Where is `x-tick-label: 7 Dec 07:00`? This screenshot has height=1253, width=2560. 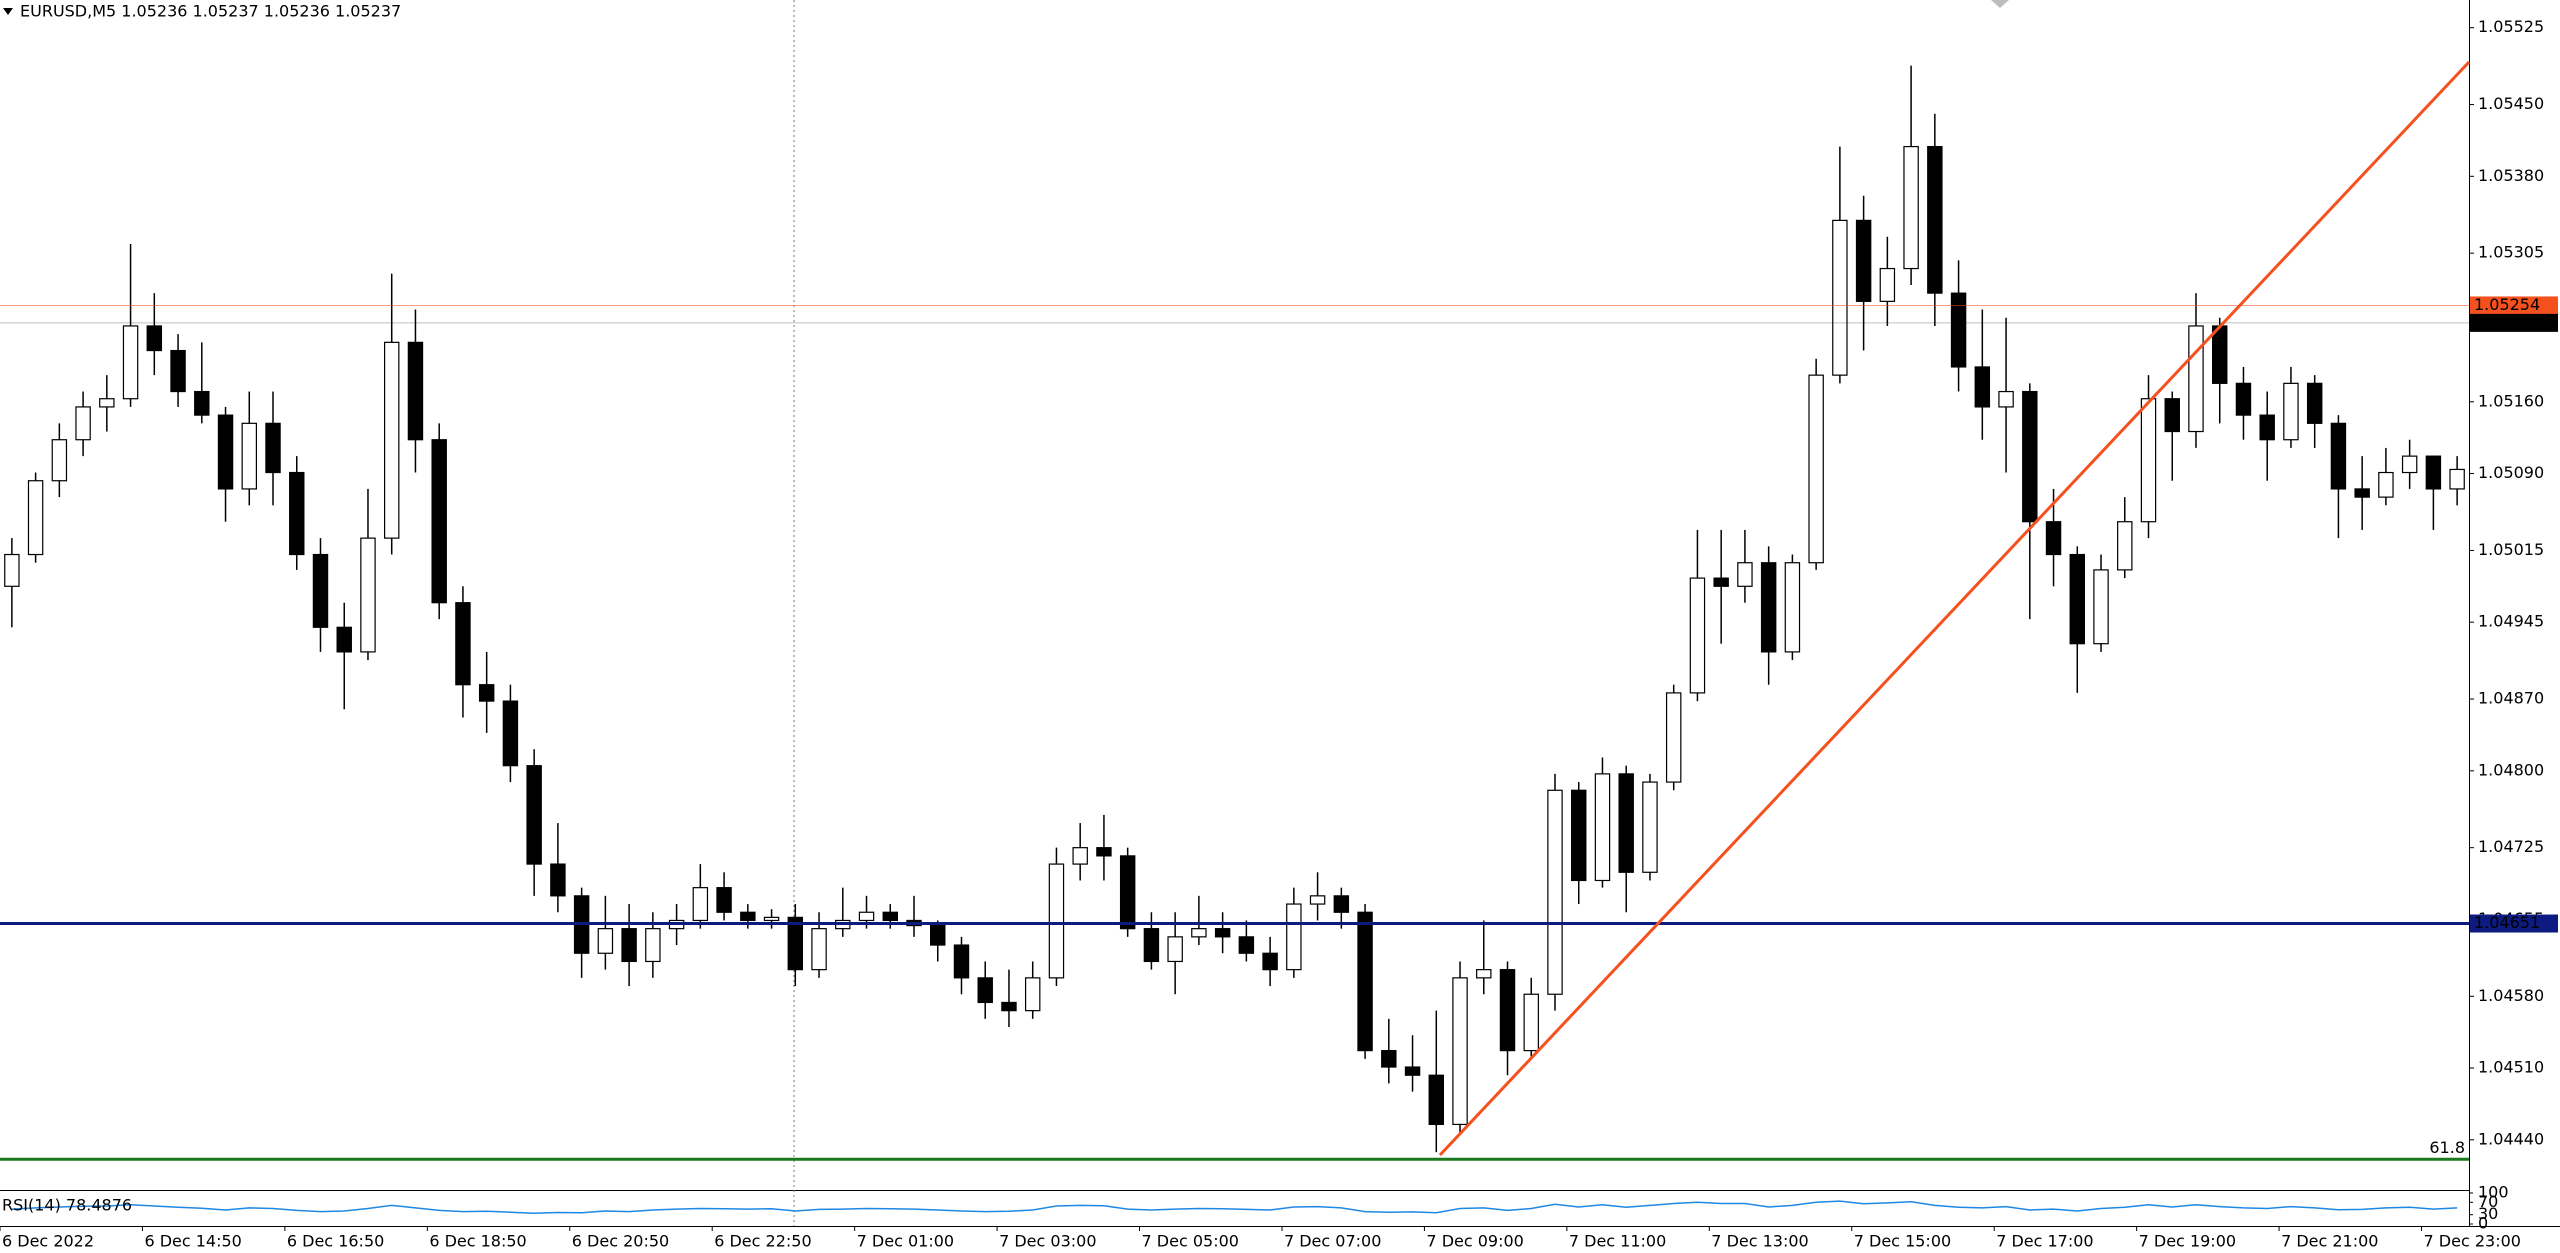 x-tick-label: 7 Dec 07:00 is located at coordinates (1332, 1241).